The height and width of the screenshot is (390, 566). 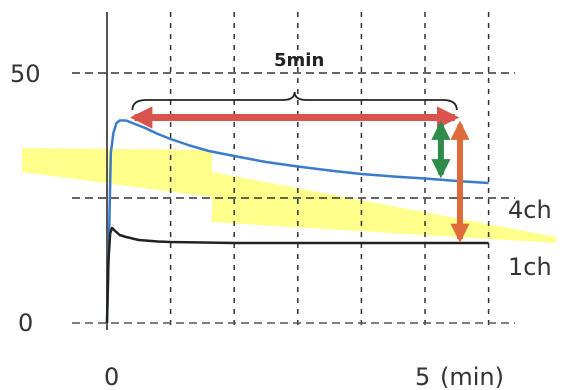 I want to click on y-tick-label-0: 0, so click(x=25, y=323).